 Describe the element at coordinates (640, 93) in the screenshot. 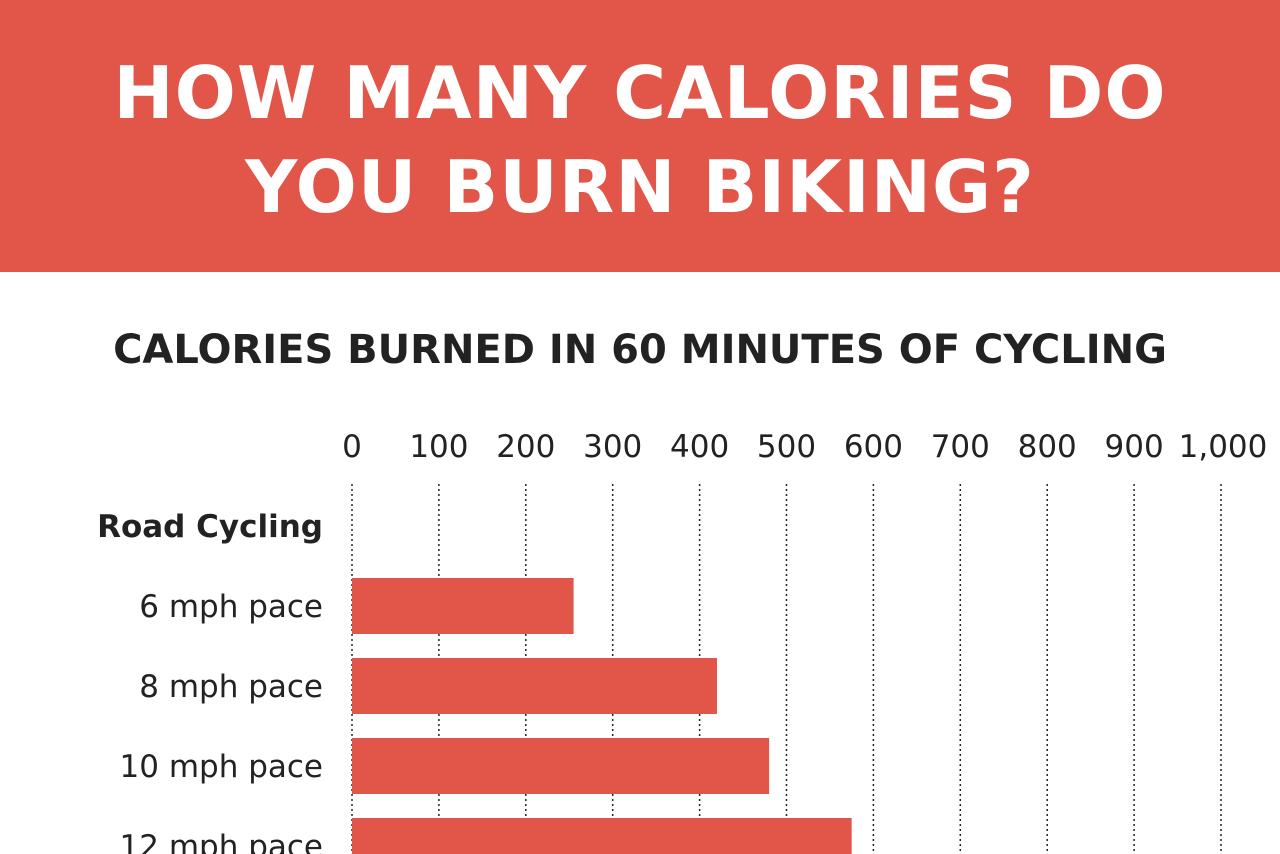

I see `page-title-line-1: HOW MANY CALORIES DO` at that location.